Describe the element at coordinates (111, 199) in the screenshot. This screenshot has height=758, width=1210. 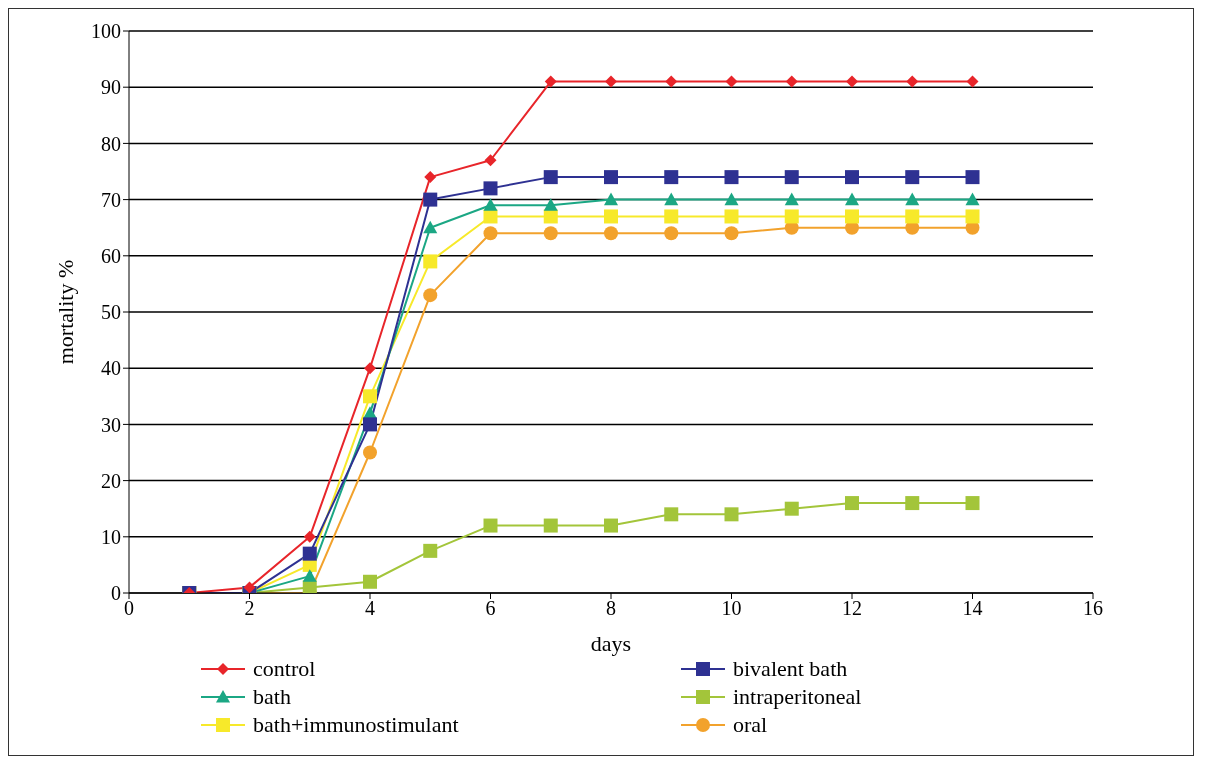
I see `y-tick-label: 70` at that location.